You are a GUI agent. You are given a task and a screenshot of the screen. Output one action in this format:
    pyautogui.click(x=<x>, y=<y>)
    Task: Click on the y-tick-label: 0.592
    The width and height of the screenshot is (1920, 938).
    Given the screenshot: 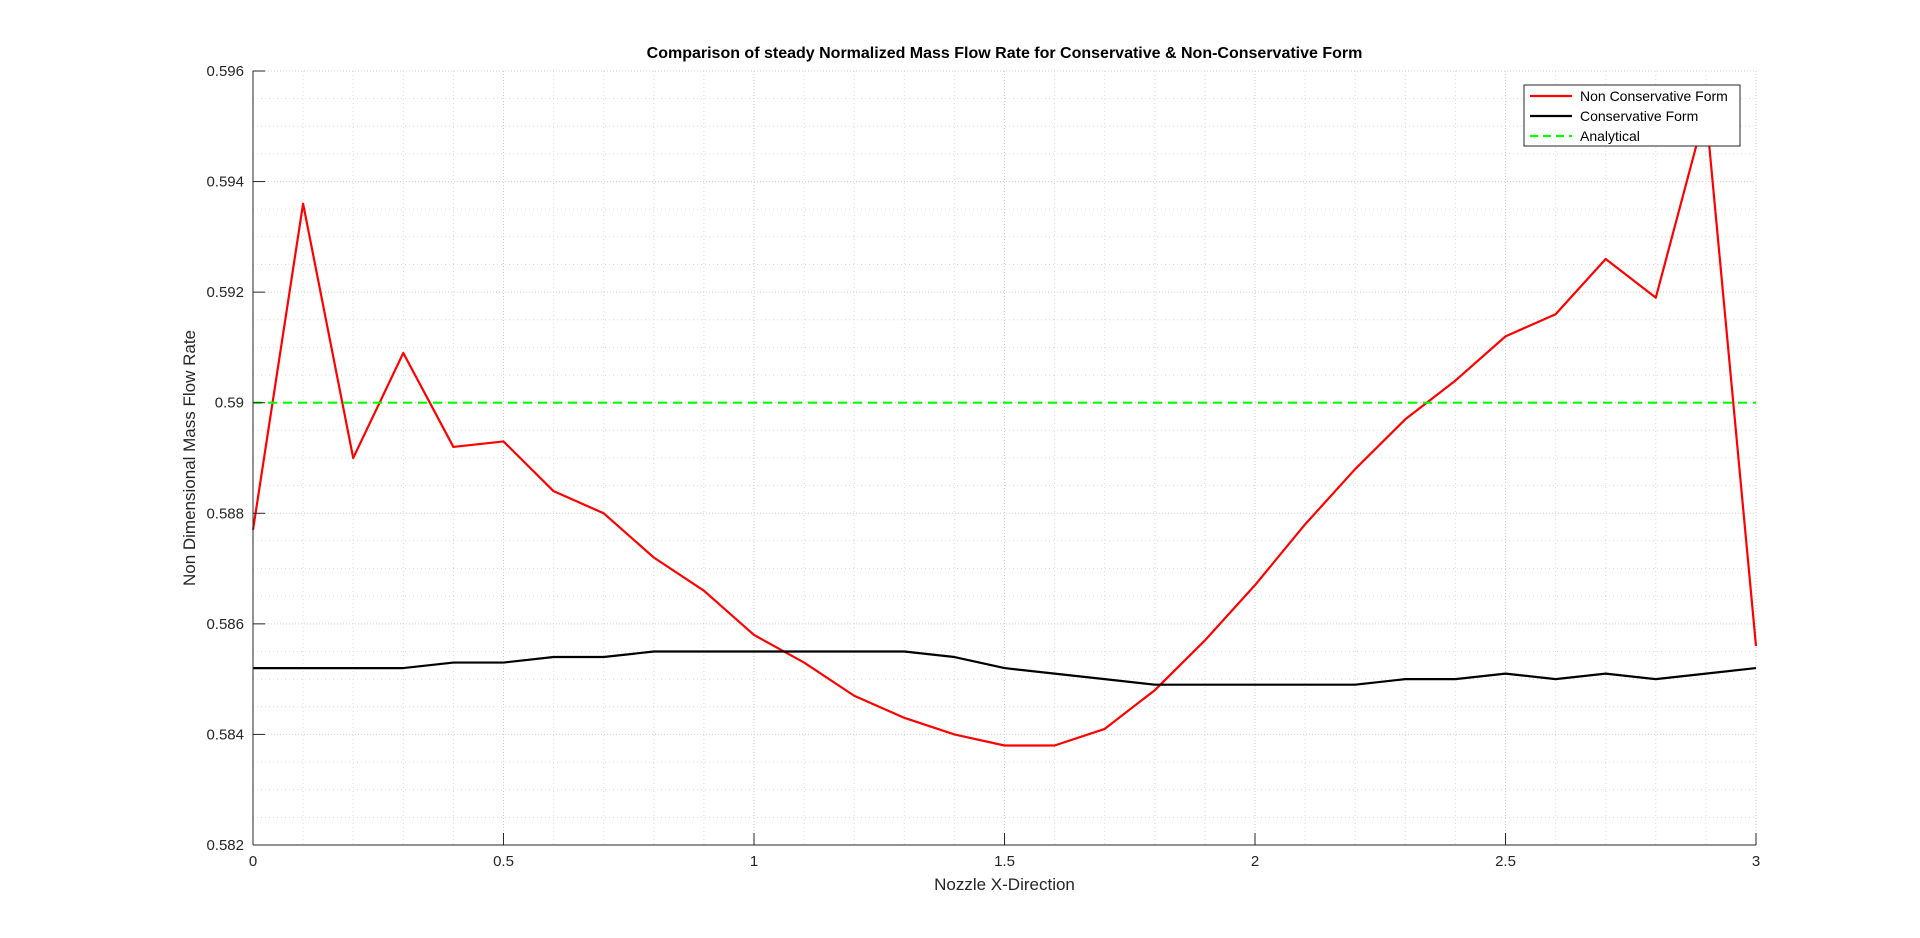 What is the action you would take?
    pyautogui.click(x=225, y=292)
    